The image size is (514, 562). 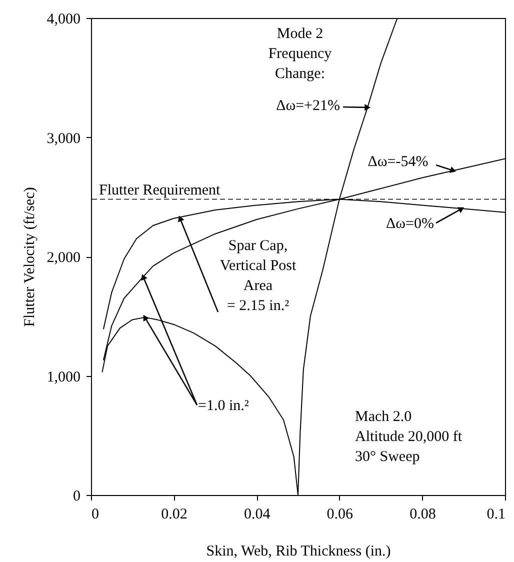 What do you see at coordinates (76, 496) in the screenshot?
I see `y-tick-label: 0` at bounding box center [76, 496].